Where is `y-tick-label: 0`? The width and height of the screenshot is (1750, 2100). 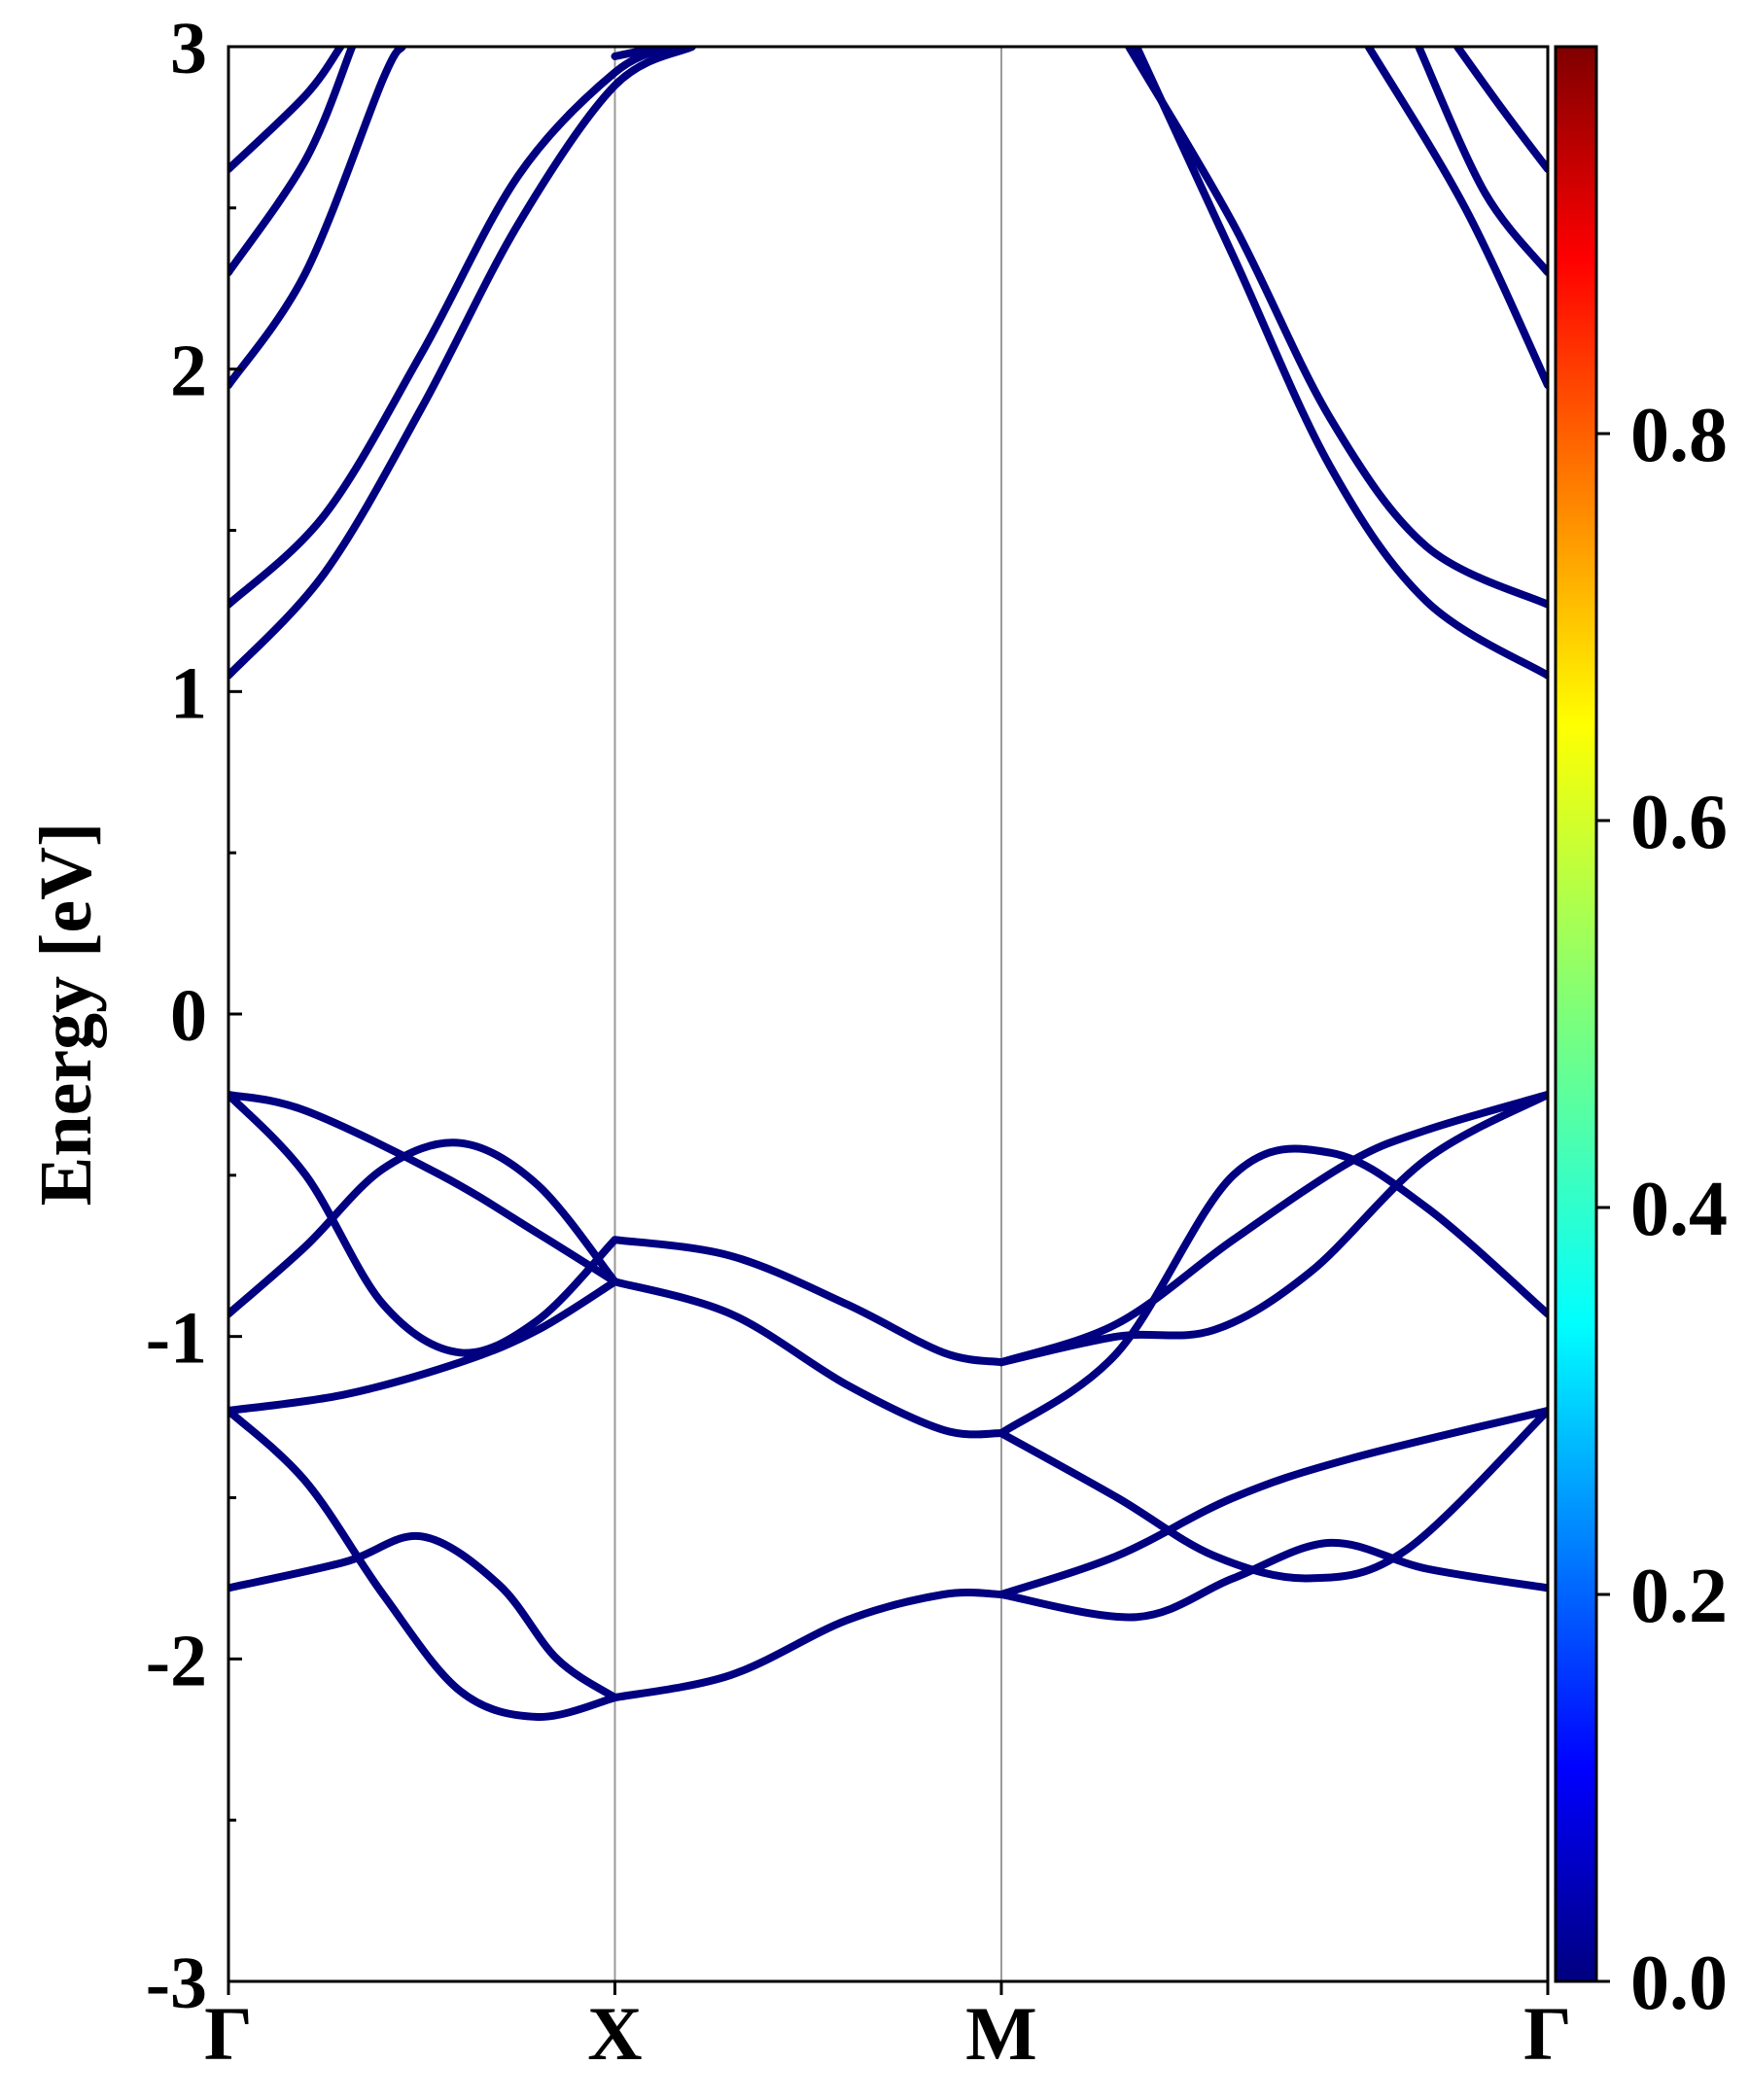
y-tick-label: 0 is located at coordinates (188, 1016).